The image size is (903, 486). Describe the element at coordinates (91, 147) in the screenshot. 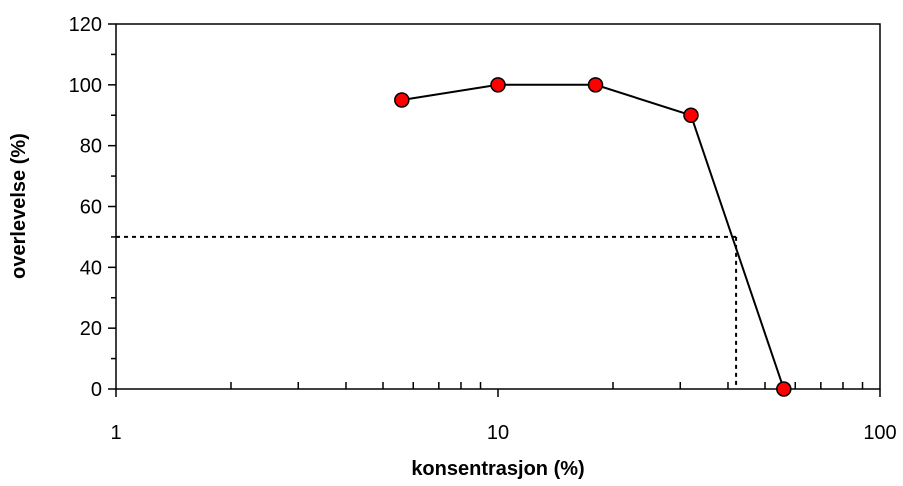

I see `y-tick-label: 80` at that location.